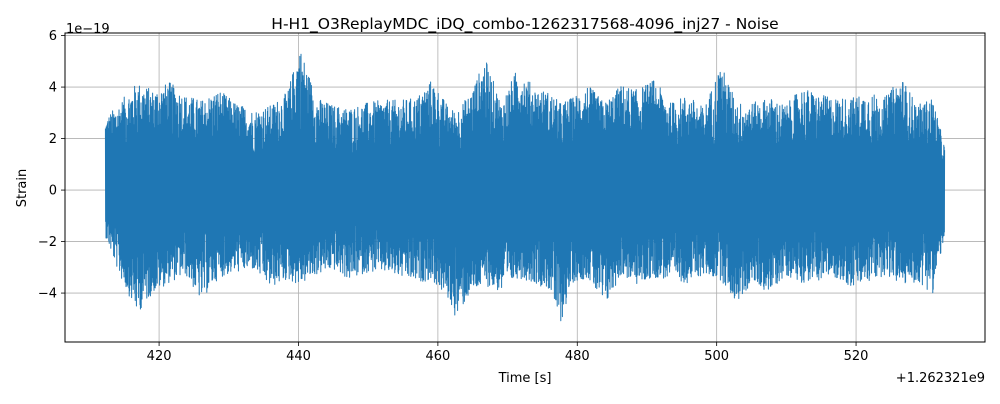  What do you see at coordinates (47, 242) in the screenshot?
I see `y-tick-label: −2` at bounding box center [47, 242].